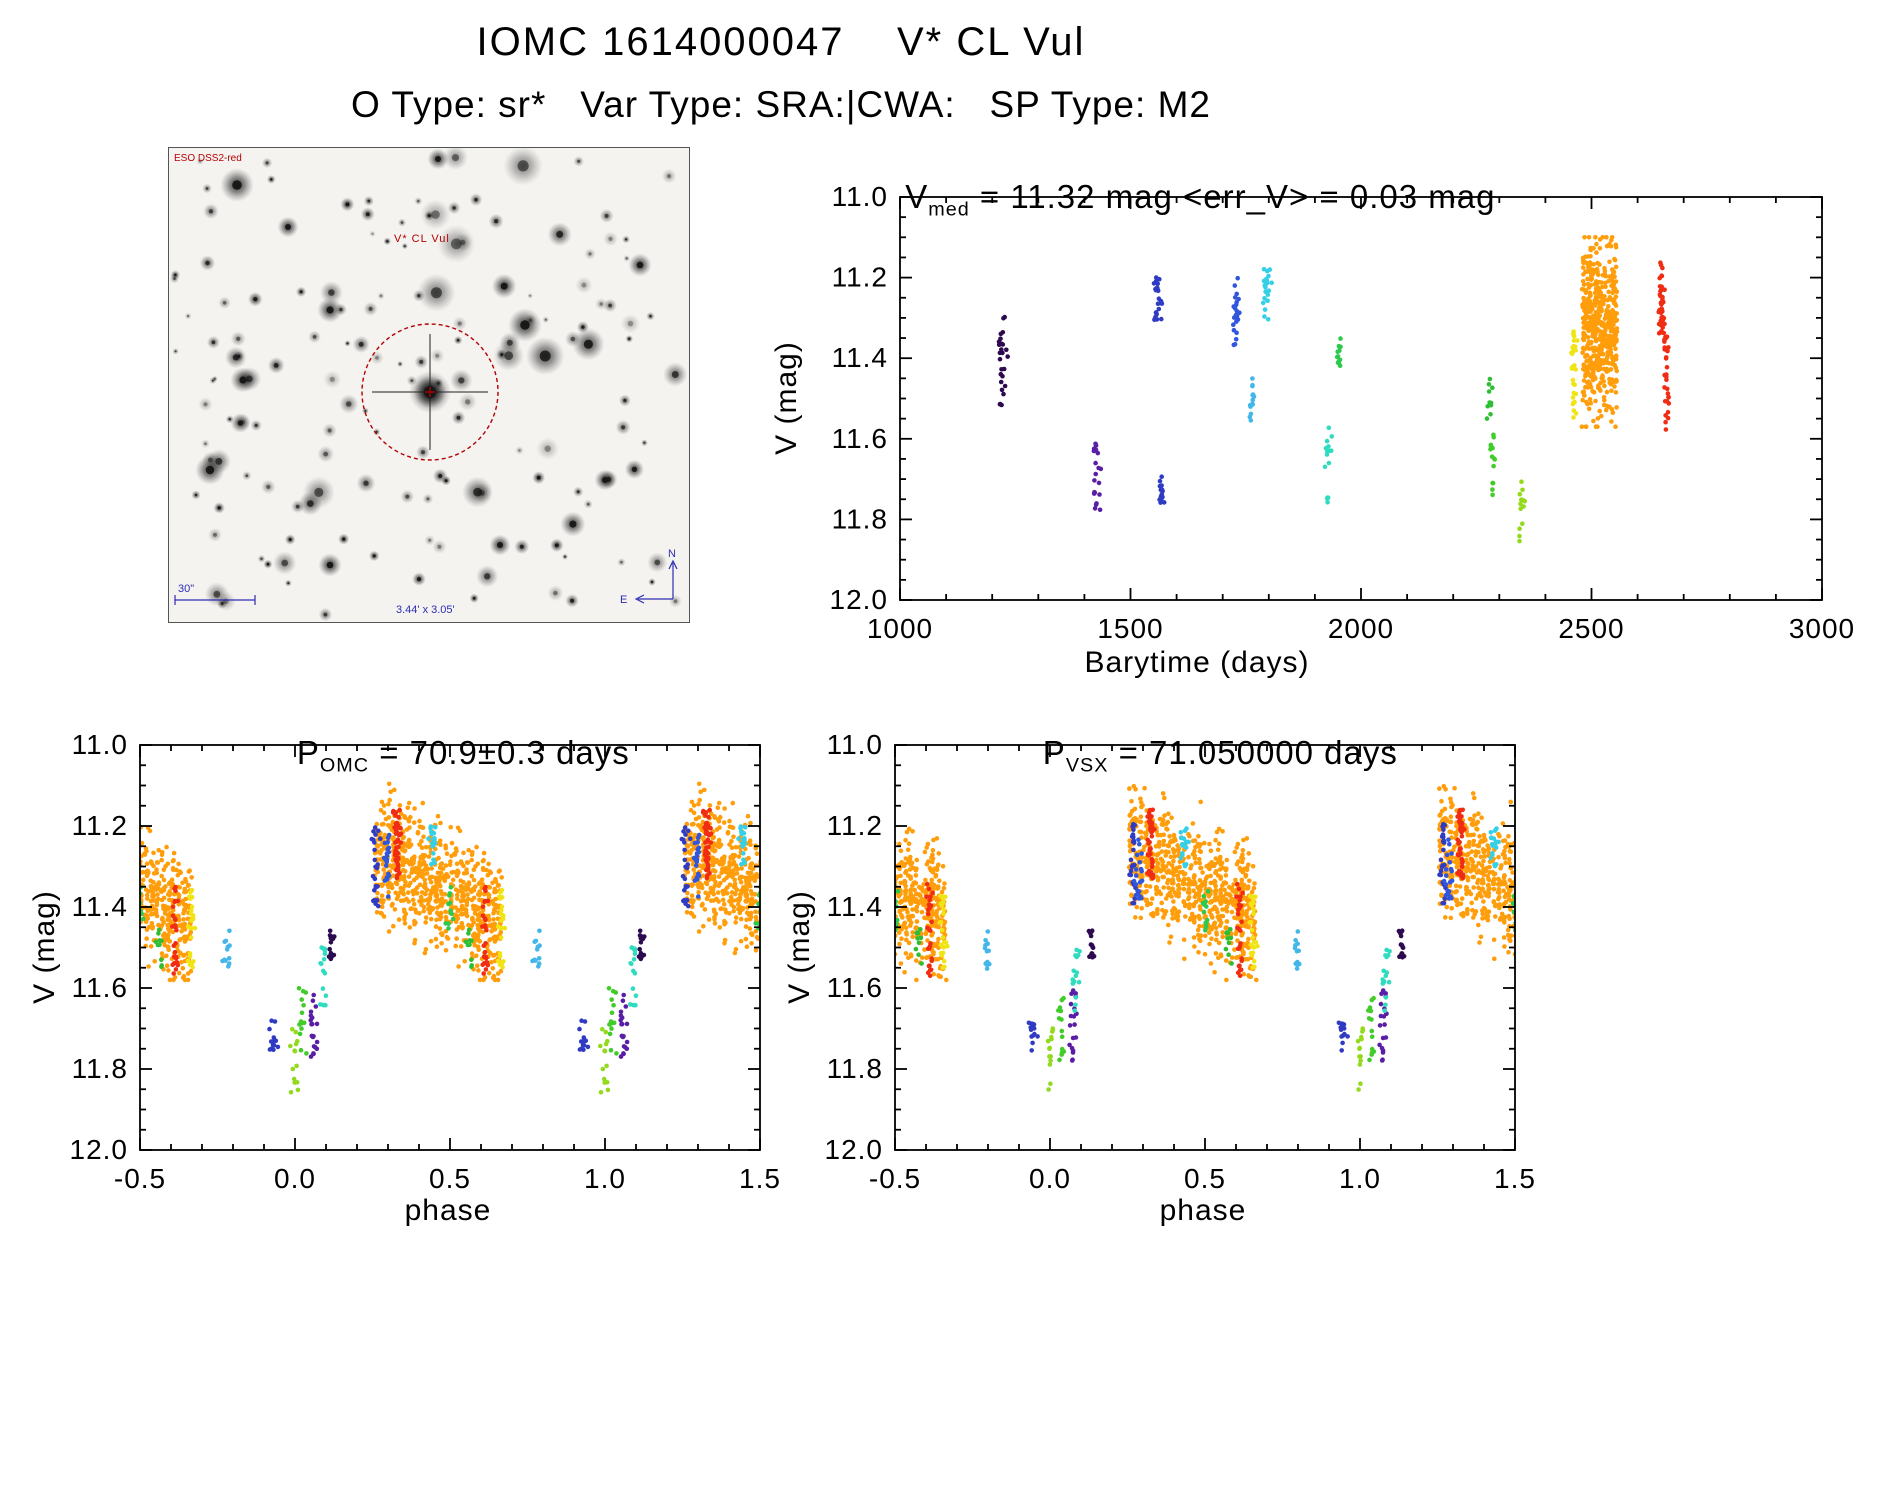 The image size is (1889, 1494). I want to click on phase_vsx-axes, so click(1205, 947).